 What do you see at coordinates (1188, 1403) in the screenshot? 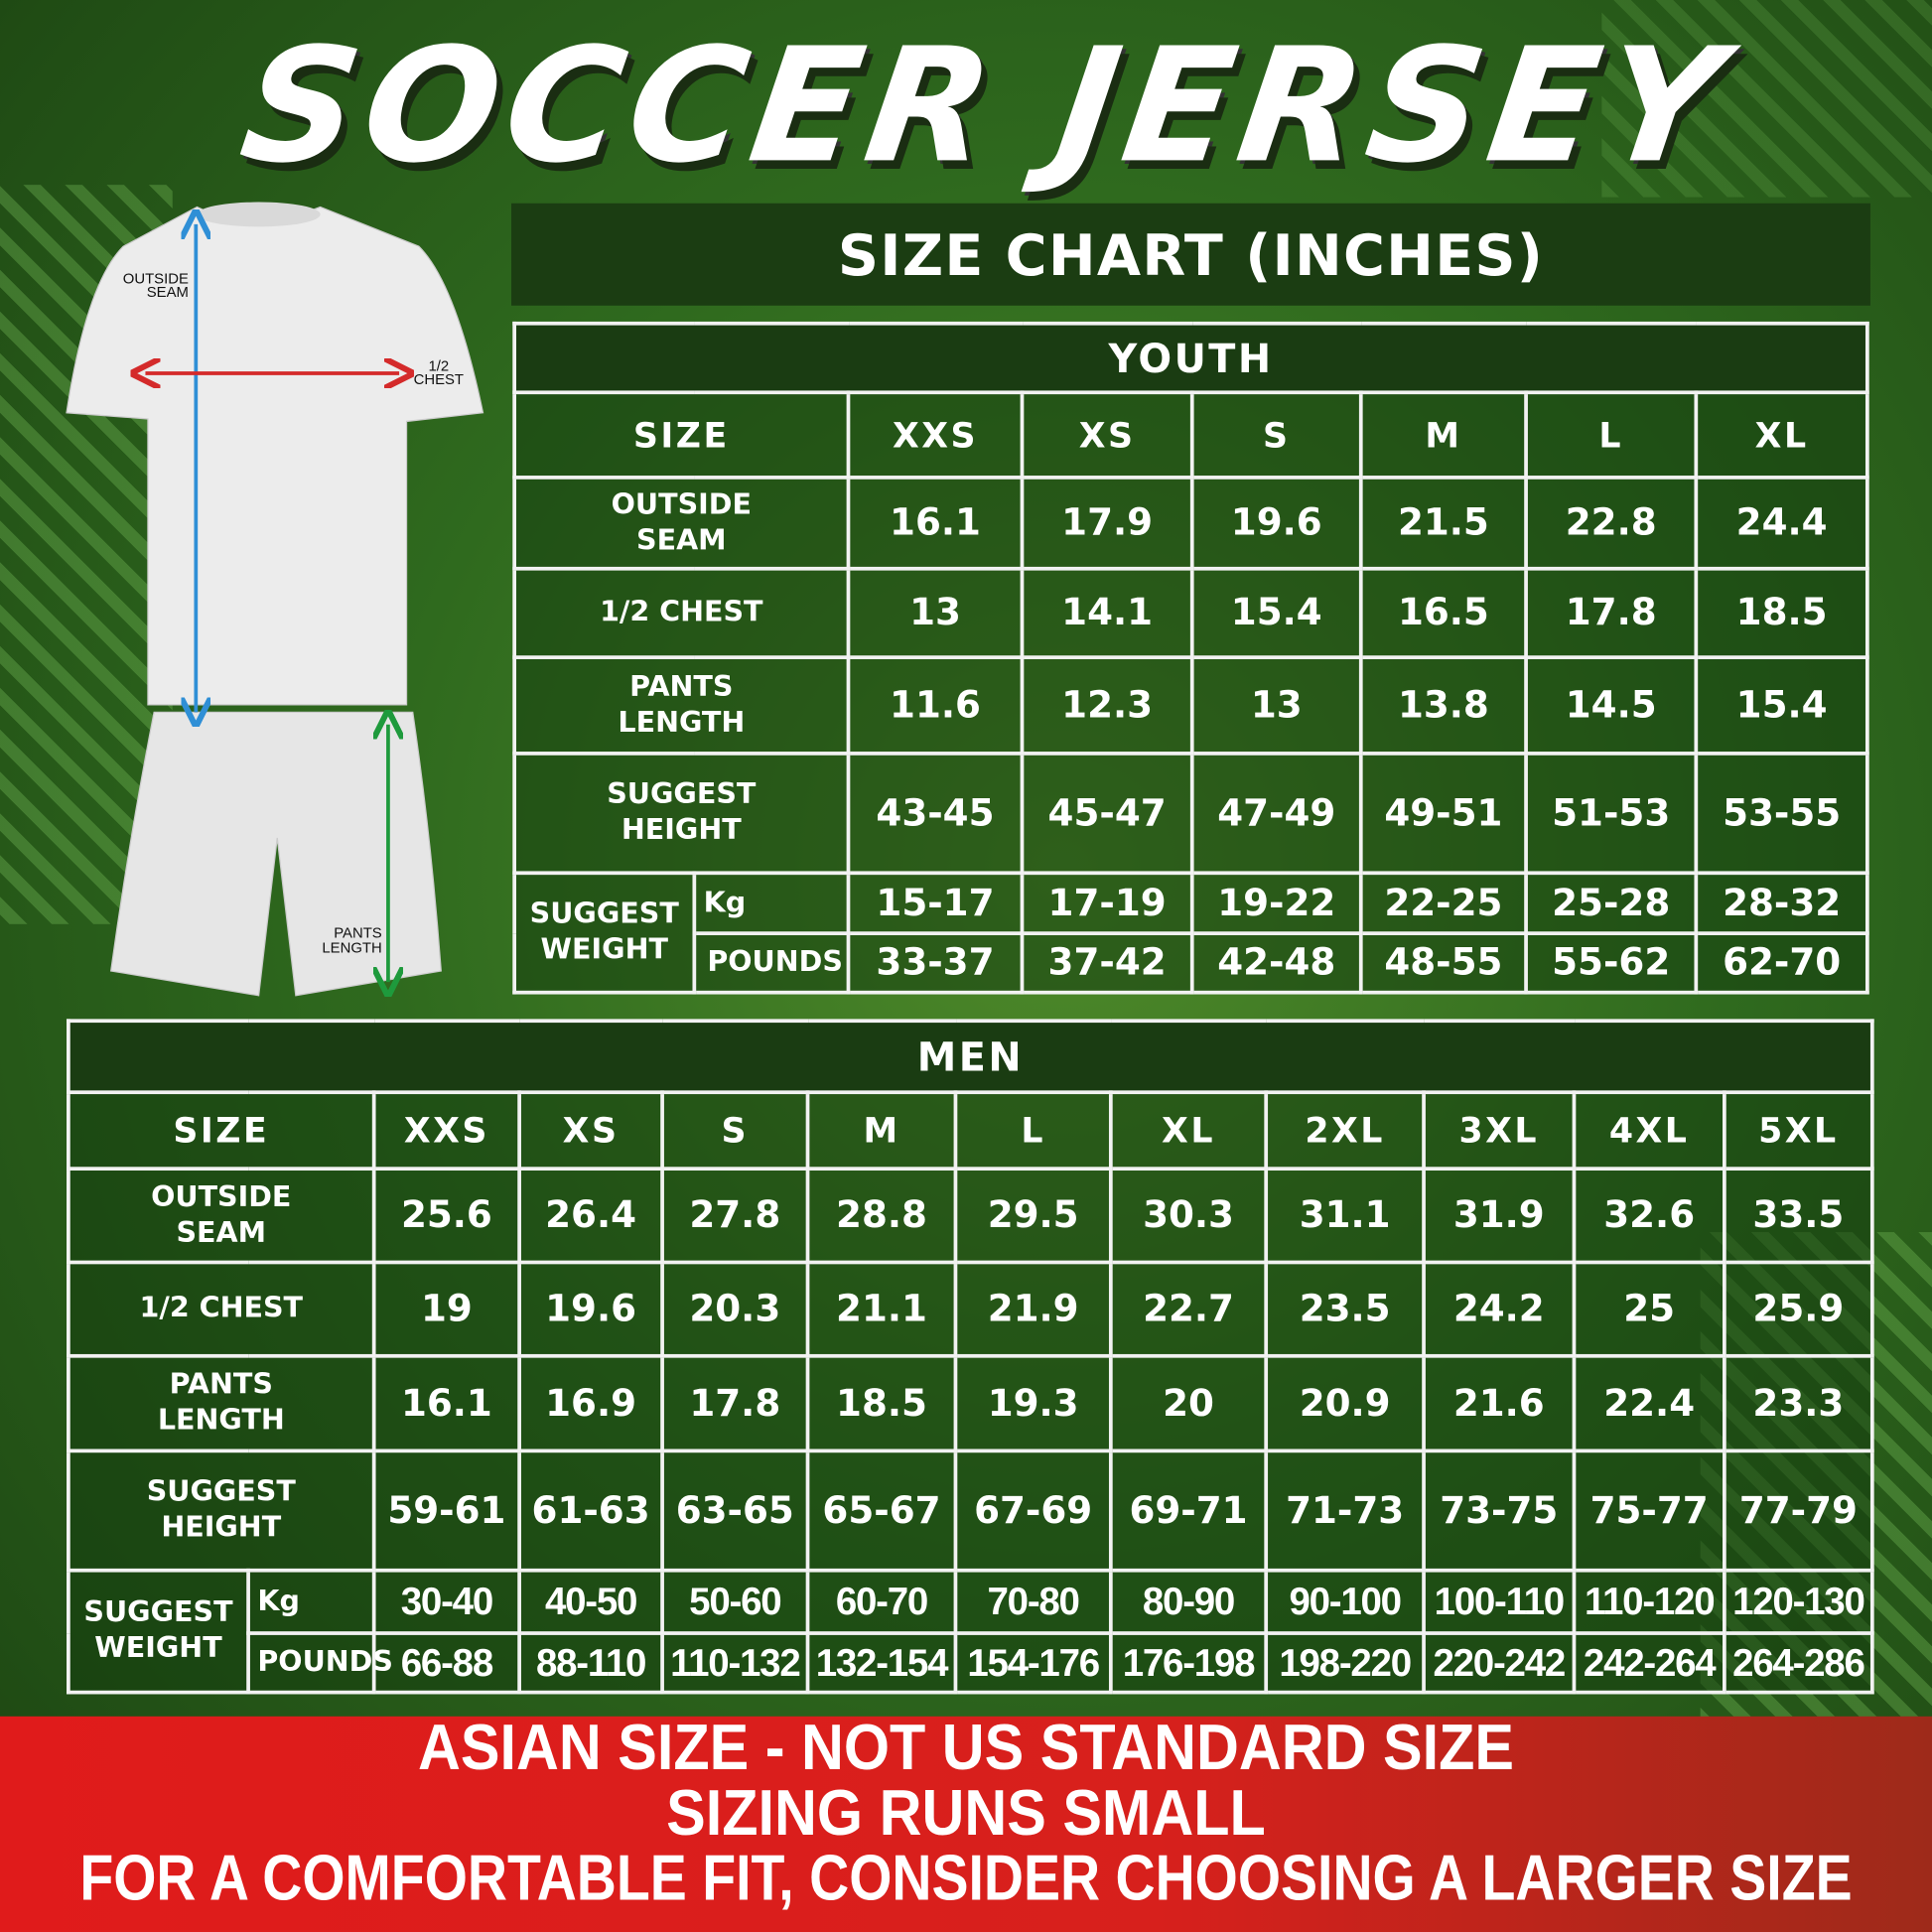
I see `pants-length-value: 20` at bounding box center [1188, 1403].